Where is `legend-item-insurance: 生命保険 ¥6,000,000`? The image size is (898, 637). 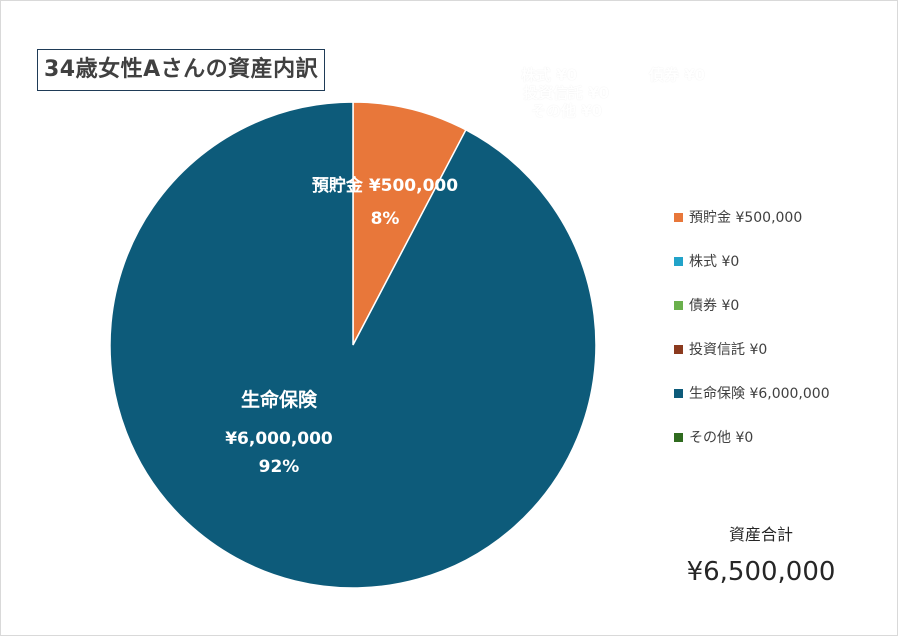 legend-item-insurance: 生命保険 ¥6,000,000 is located at coordinates (752, 393).